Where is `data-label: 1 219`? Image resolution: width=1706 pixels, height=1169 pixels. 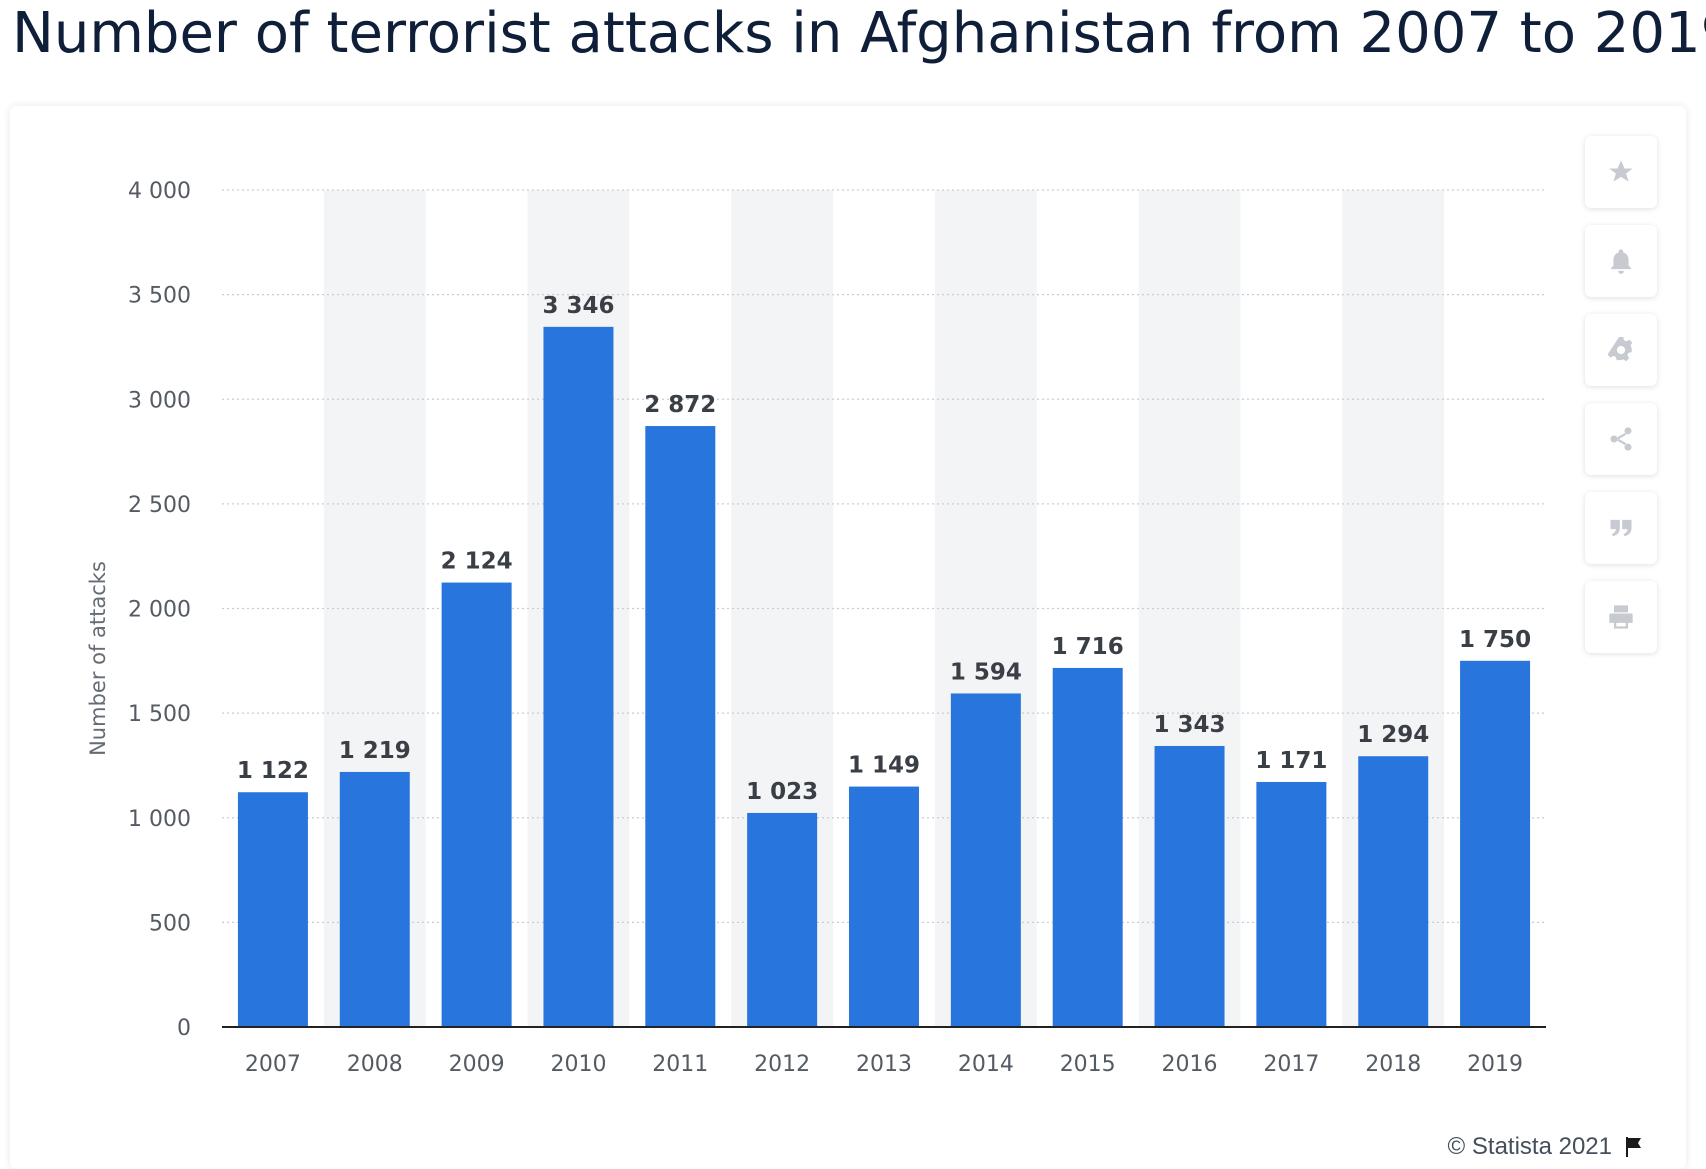 data-label: 1 219 is located at coordinates (375, 751).